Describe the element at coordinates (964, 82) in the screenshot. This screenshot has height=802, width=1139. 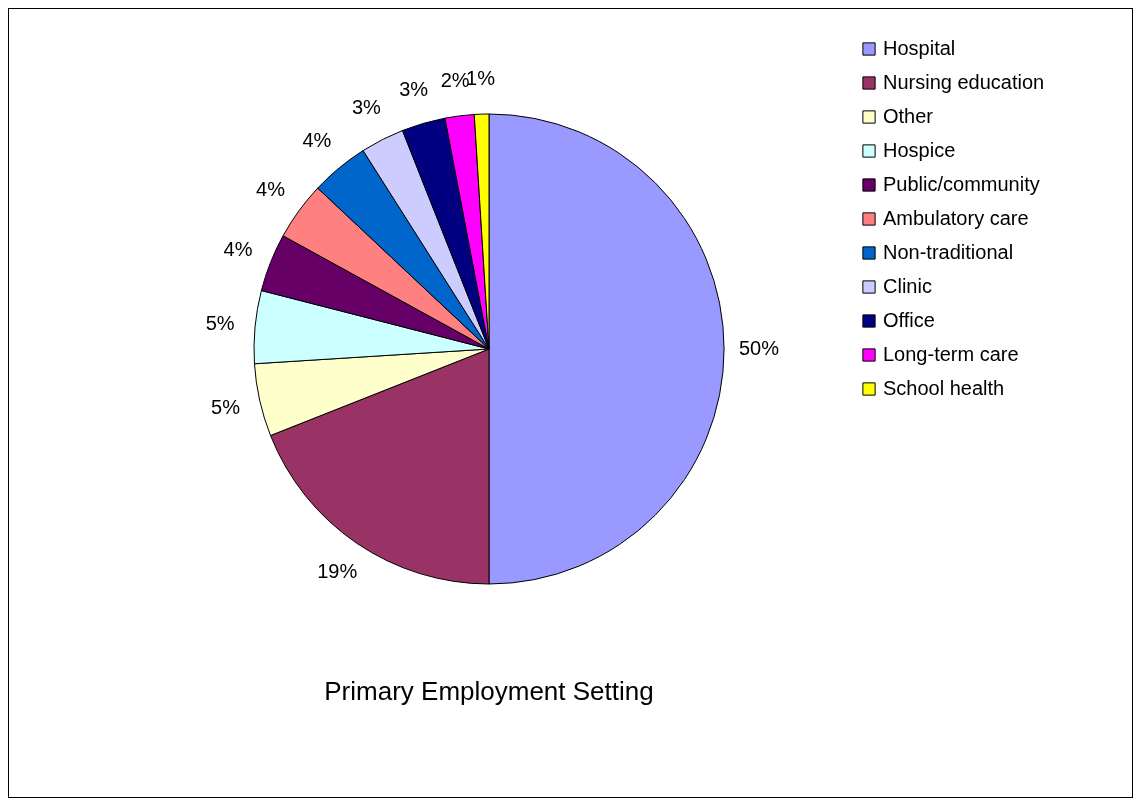
I see `legend-label: Nursing education` at that location.